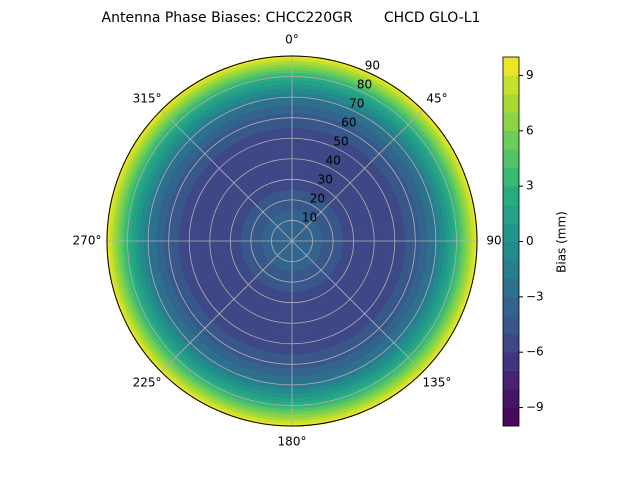 This screenshot has height=484, width=640. What do you see at coordinates (340, 142) in the screenshot?
I see `r-tick-label: 50` at bounding box center [340, 142].